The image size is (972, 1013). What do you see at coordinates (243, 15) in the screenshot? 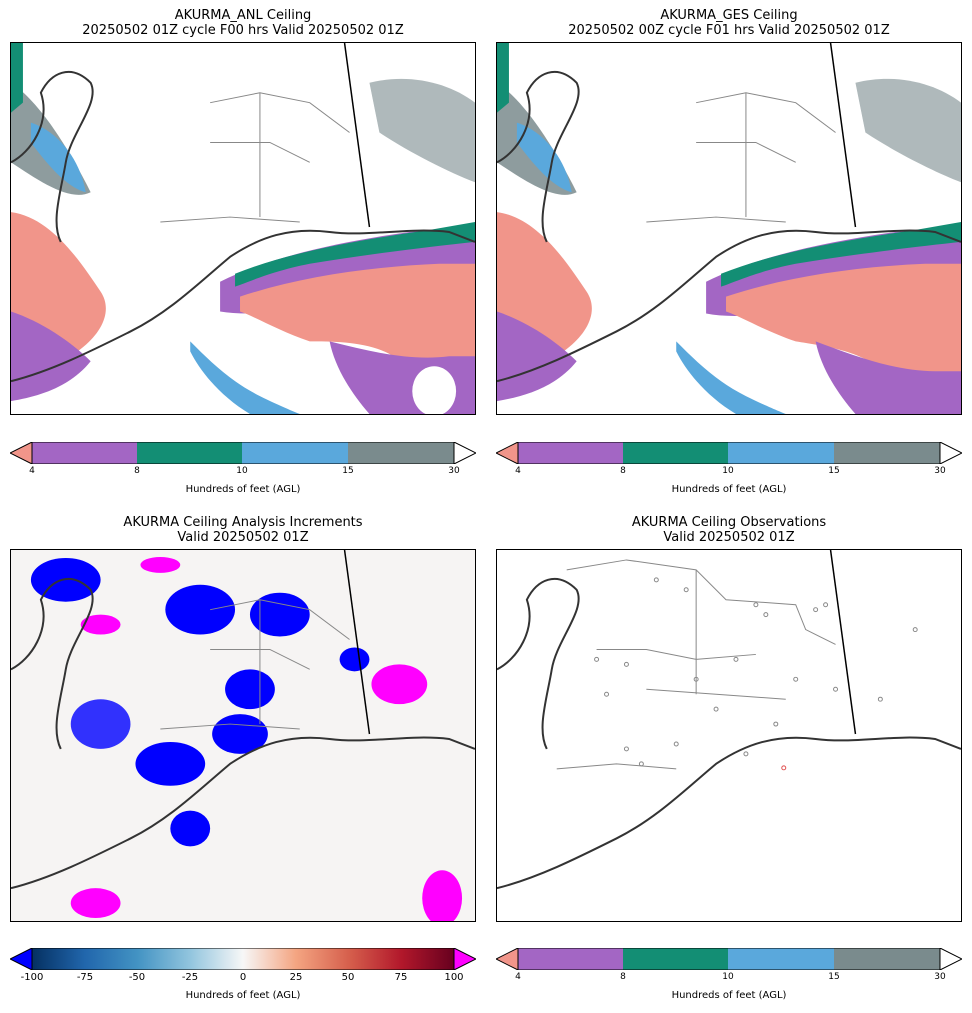
I see `panel-title-anl-line1: AKURMA_ANL Ceiling` at bounding box center [243, 15].